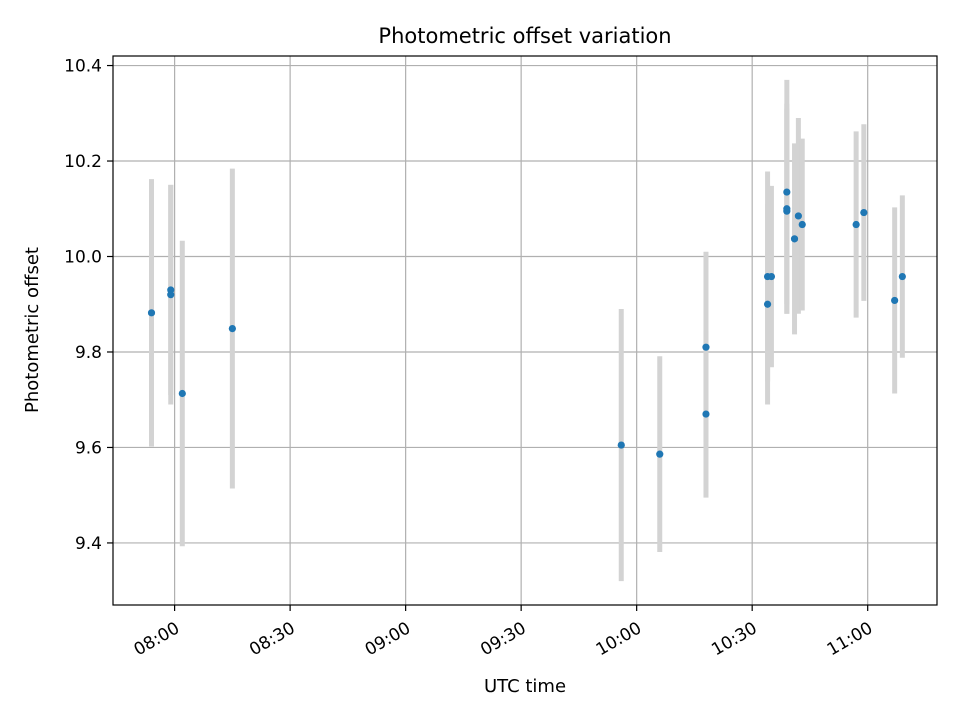 The image size is (960, 720). What do you see at coordinates (524, 36) in the screenshot?
I see `chart-title: Photometric offset variation` at bounding box center [524, 36].